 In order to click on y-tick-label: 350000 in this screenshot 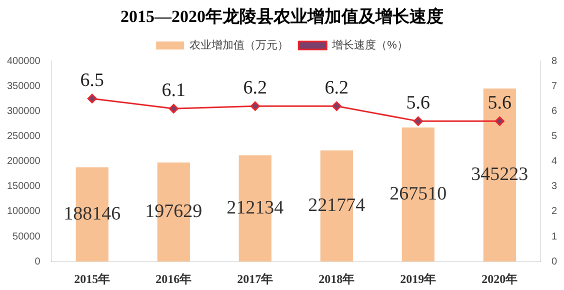, I will do `click(23, 86)`.